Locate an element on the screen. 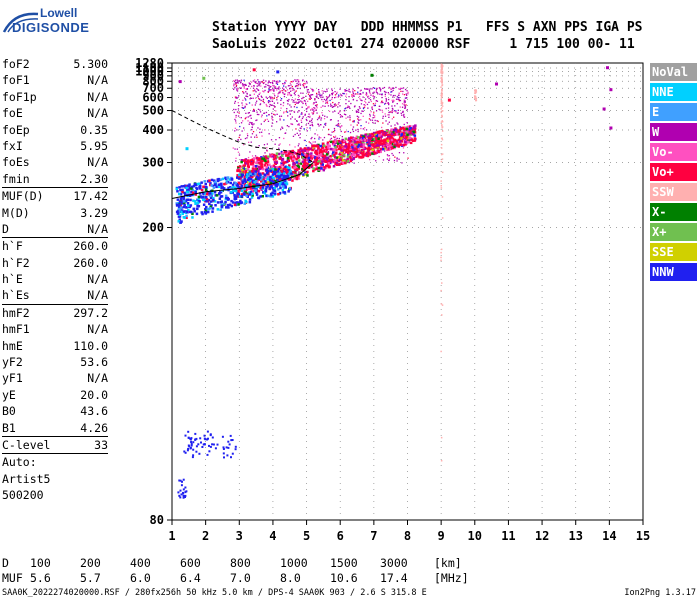  x-tick-label: 7 is located at coordinates (373, 536).